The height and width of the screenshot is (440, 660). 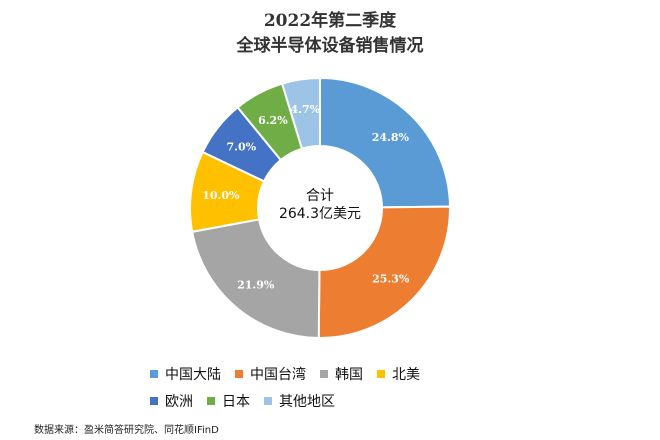 I want to click on chart-title-line2: 全球半导体设备销售情况, so click(x=330, y=46).